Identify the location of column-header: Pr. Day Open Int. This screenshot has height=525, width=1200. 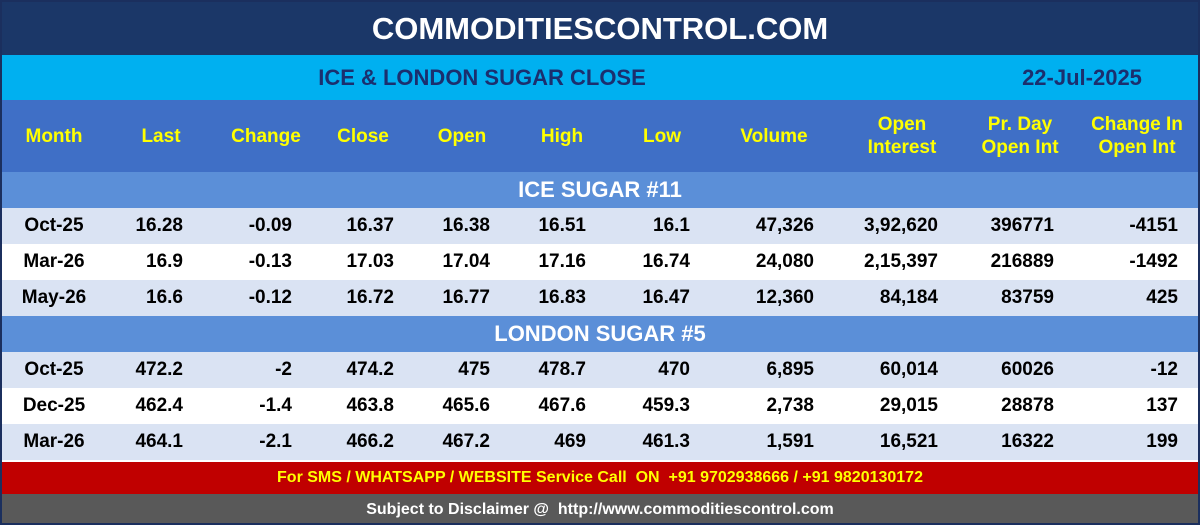
(1020, 136).